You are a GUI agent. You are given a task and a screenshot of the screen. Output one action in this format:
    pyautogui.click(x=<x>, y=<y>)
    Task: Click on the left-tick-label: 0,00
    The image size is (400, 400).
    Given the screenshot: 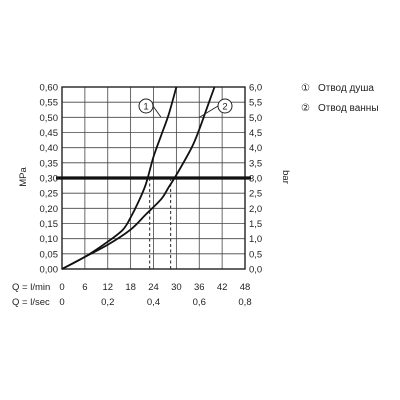 What is the action you would take?
    pyautogui.click(x=49, y=270)
    